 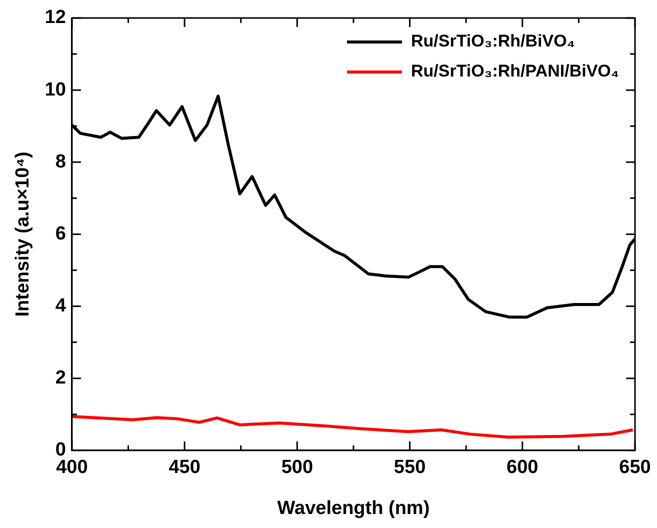 I want to click on y-tick-label: 4, so click(x=60, y=306).